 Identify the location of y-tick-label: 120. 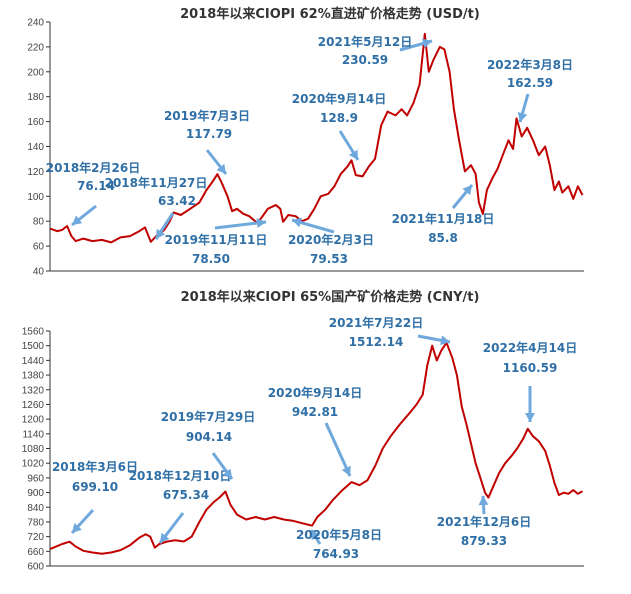
(35, 172).